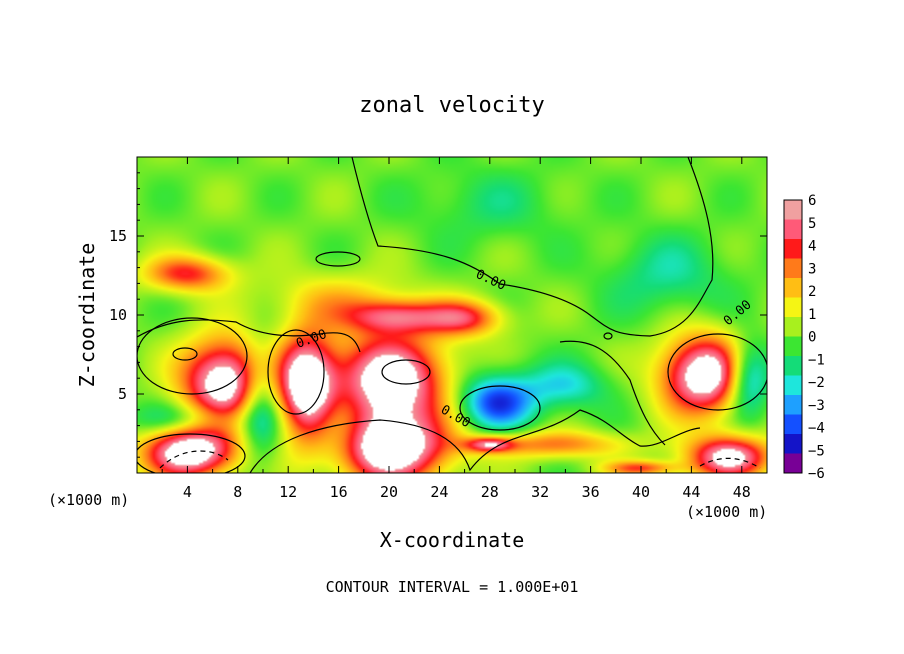  Describe the element at coordinates (237, 492) in the screenshot. I see `x-tick-label: 8` at that location.